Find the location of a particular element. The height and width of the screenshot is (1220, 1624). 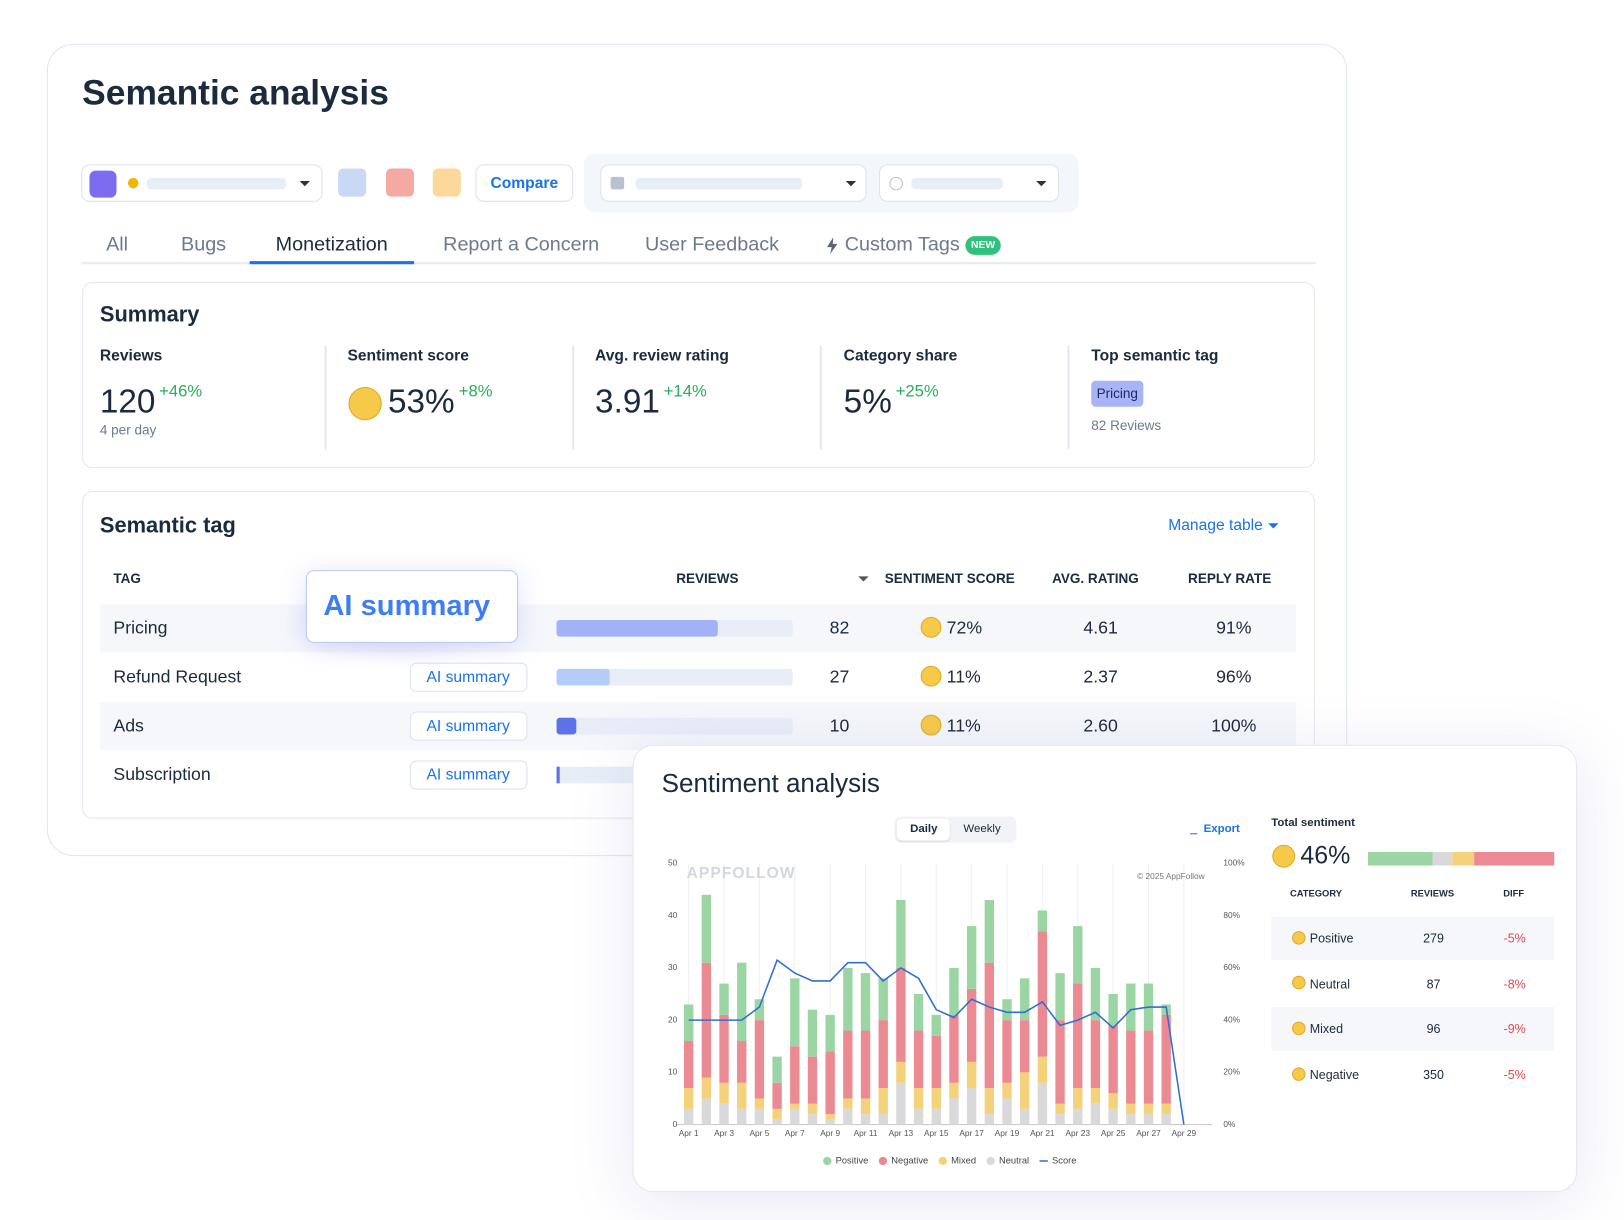

toggle-option: Daily is located at coordinates (924, 829).